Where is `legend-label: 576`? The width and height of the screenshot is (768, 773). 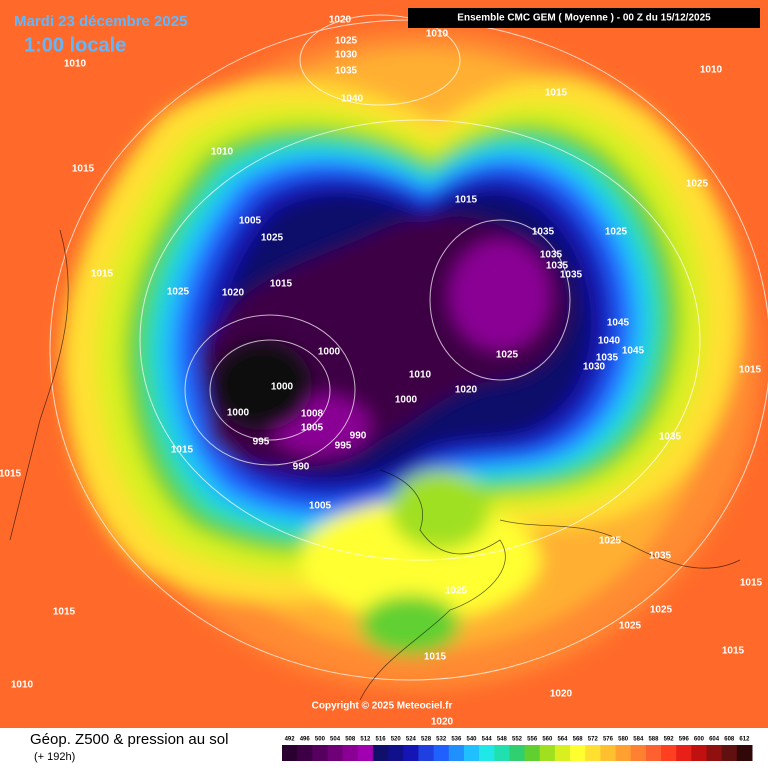 legend-label: 576 is located at coordinates (608, 740).